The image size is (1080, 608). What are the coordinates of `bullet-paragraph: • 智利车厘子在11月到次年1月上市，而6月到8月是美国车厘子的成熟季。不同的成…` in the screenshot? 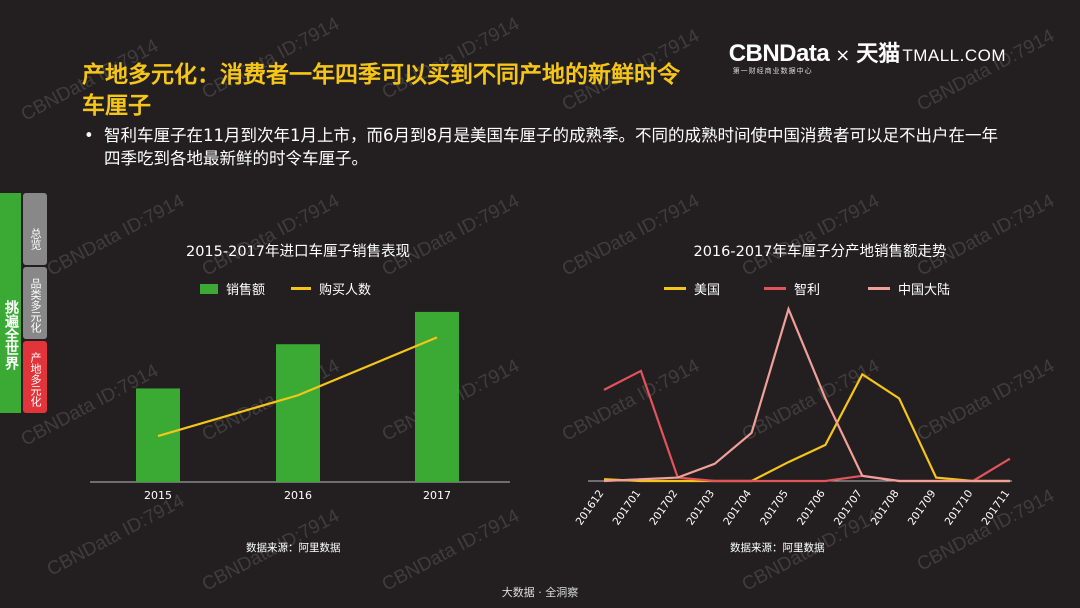 It's located at (544, 147).